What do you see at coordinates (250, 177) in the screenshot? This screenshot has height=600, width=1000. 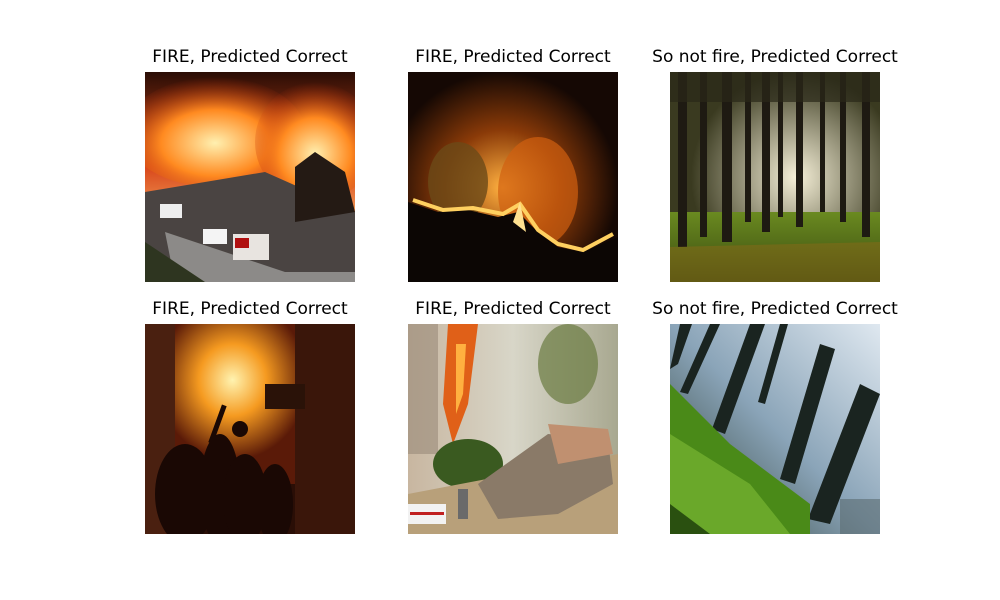 I see `wildfire-trucks-image` at bounding box center [250, 177].